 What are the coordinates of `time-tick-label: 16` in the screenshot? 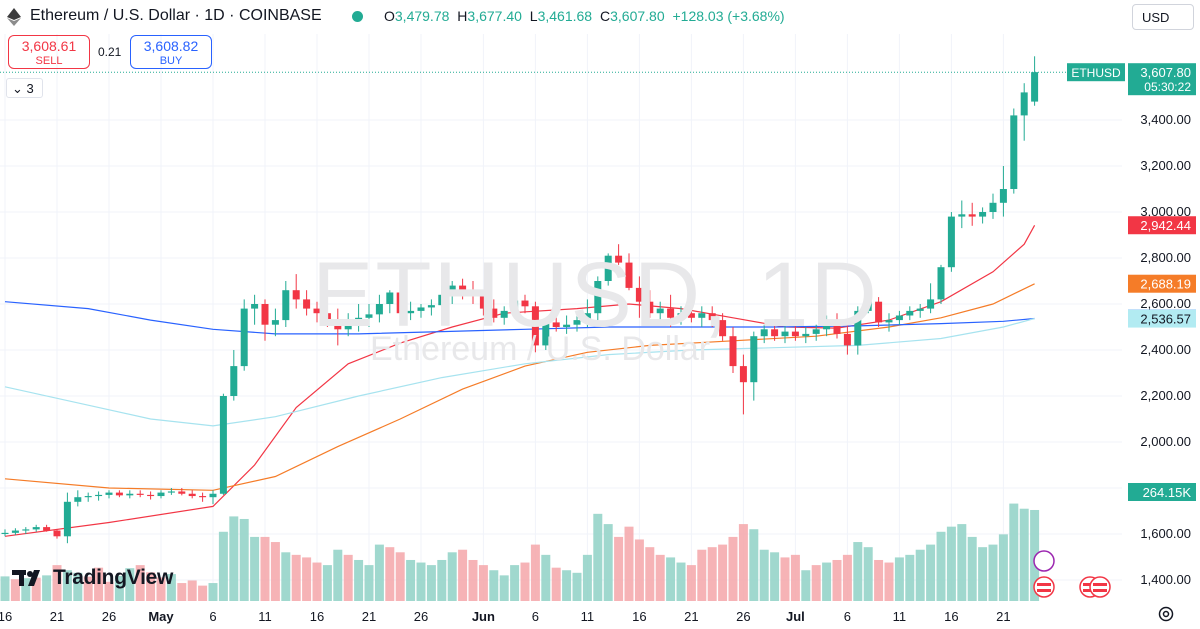 It's located at (317, 616).